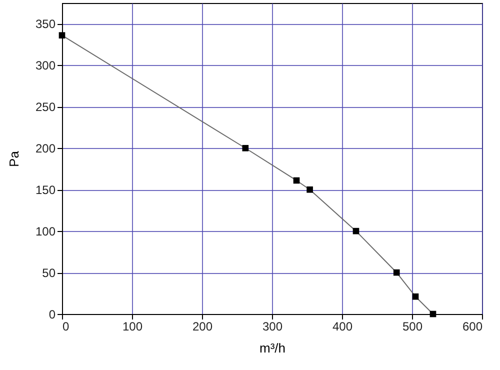  What do you see at coordinates (472, 327) in the screenshot?
I see `x-tick-label: 600` at bounding box center [472, 327].